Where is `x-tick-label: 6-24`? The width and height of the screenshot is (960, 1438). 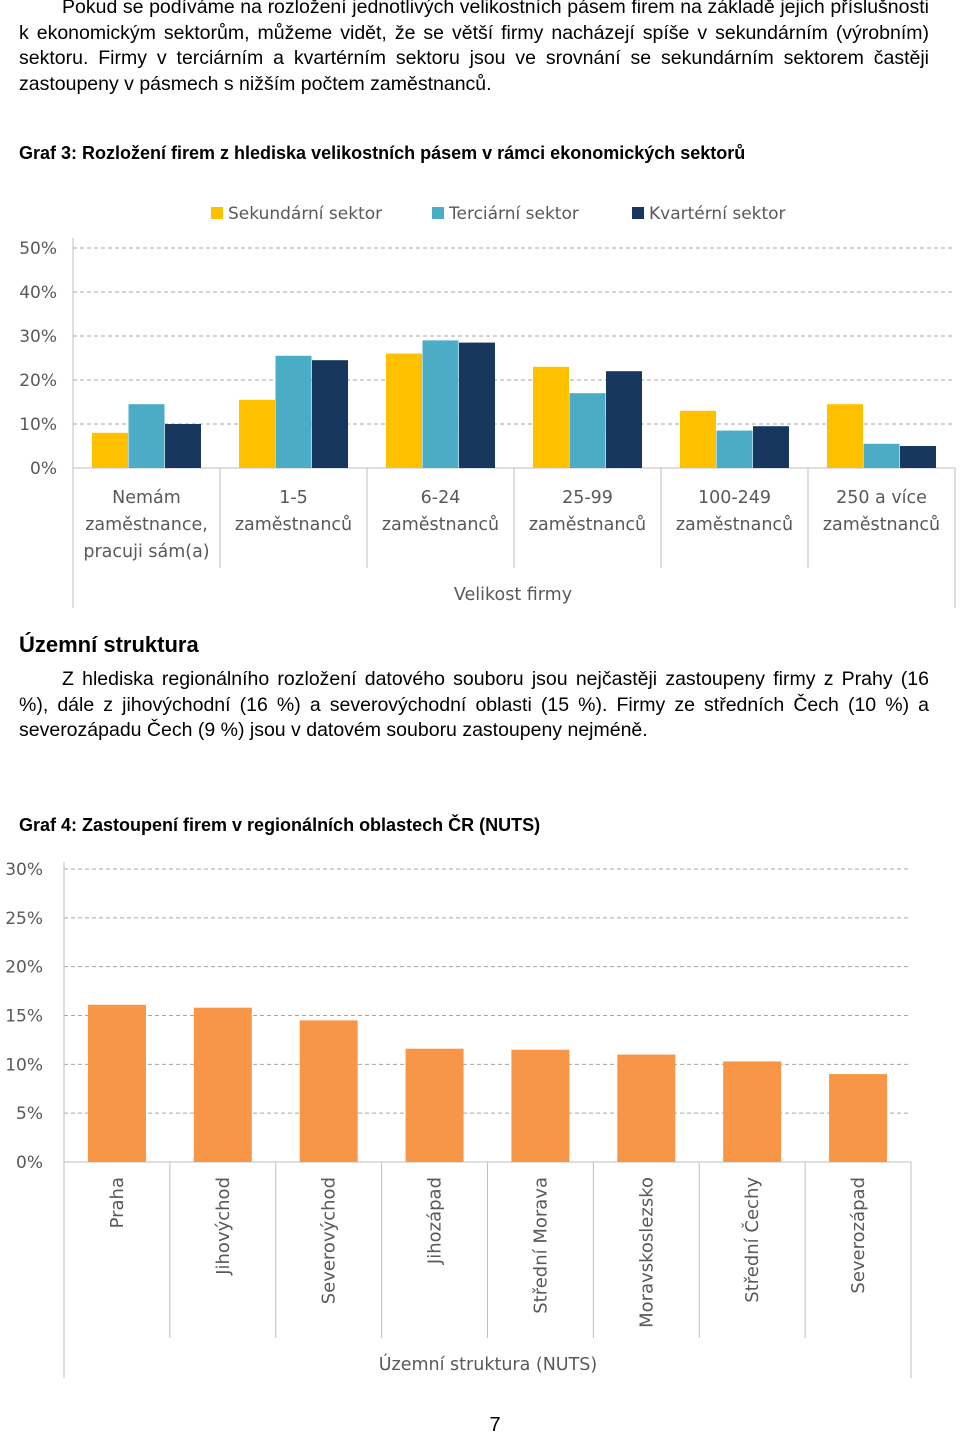
x-tick-label: 6-24 is located at coordinates (441, 498).